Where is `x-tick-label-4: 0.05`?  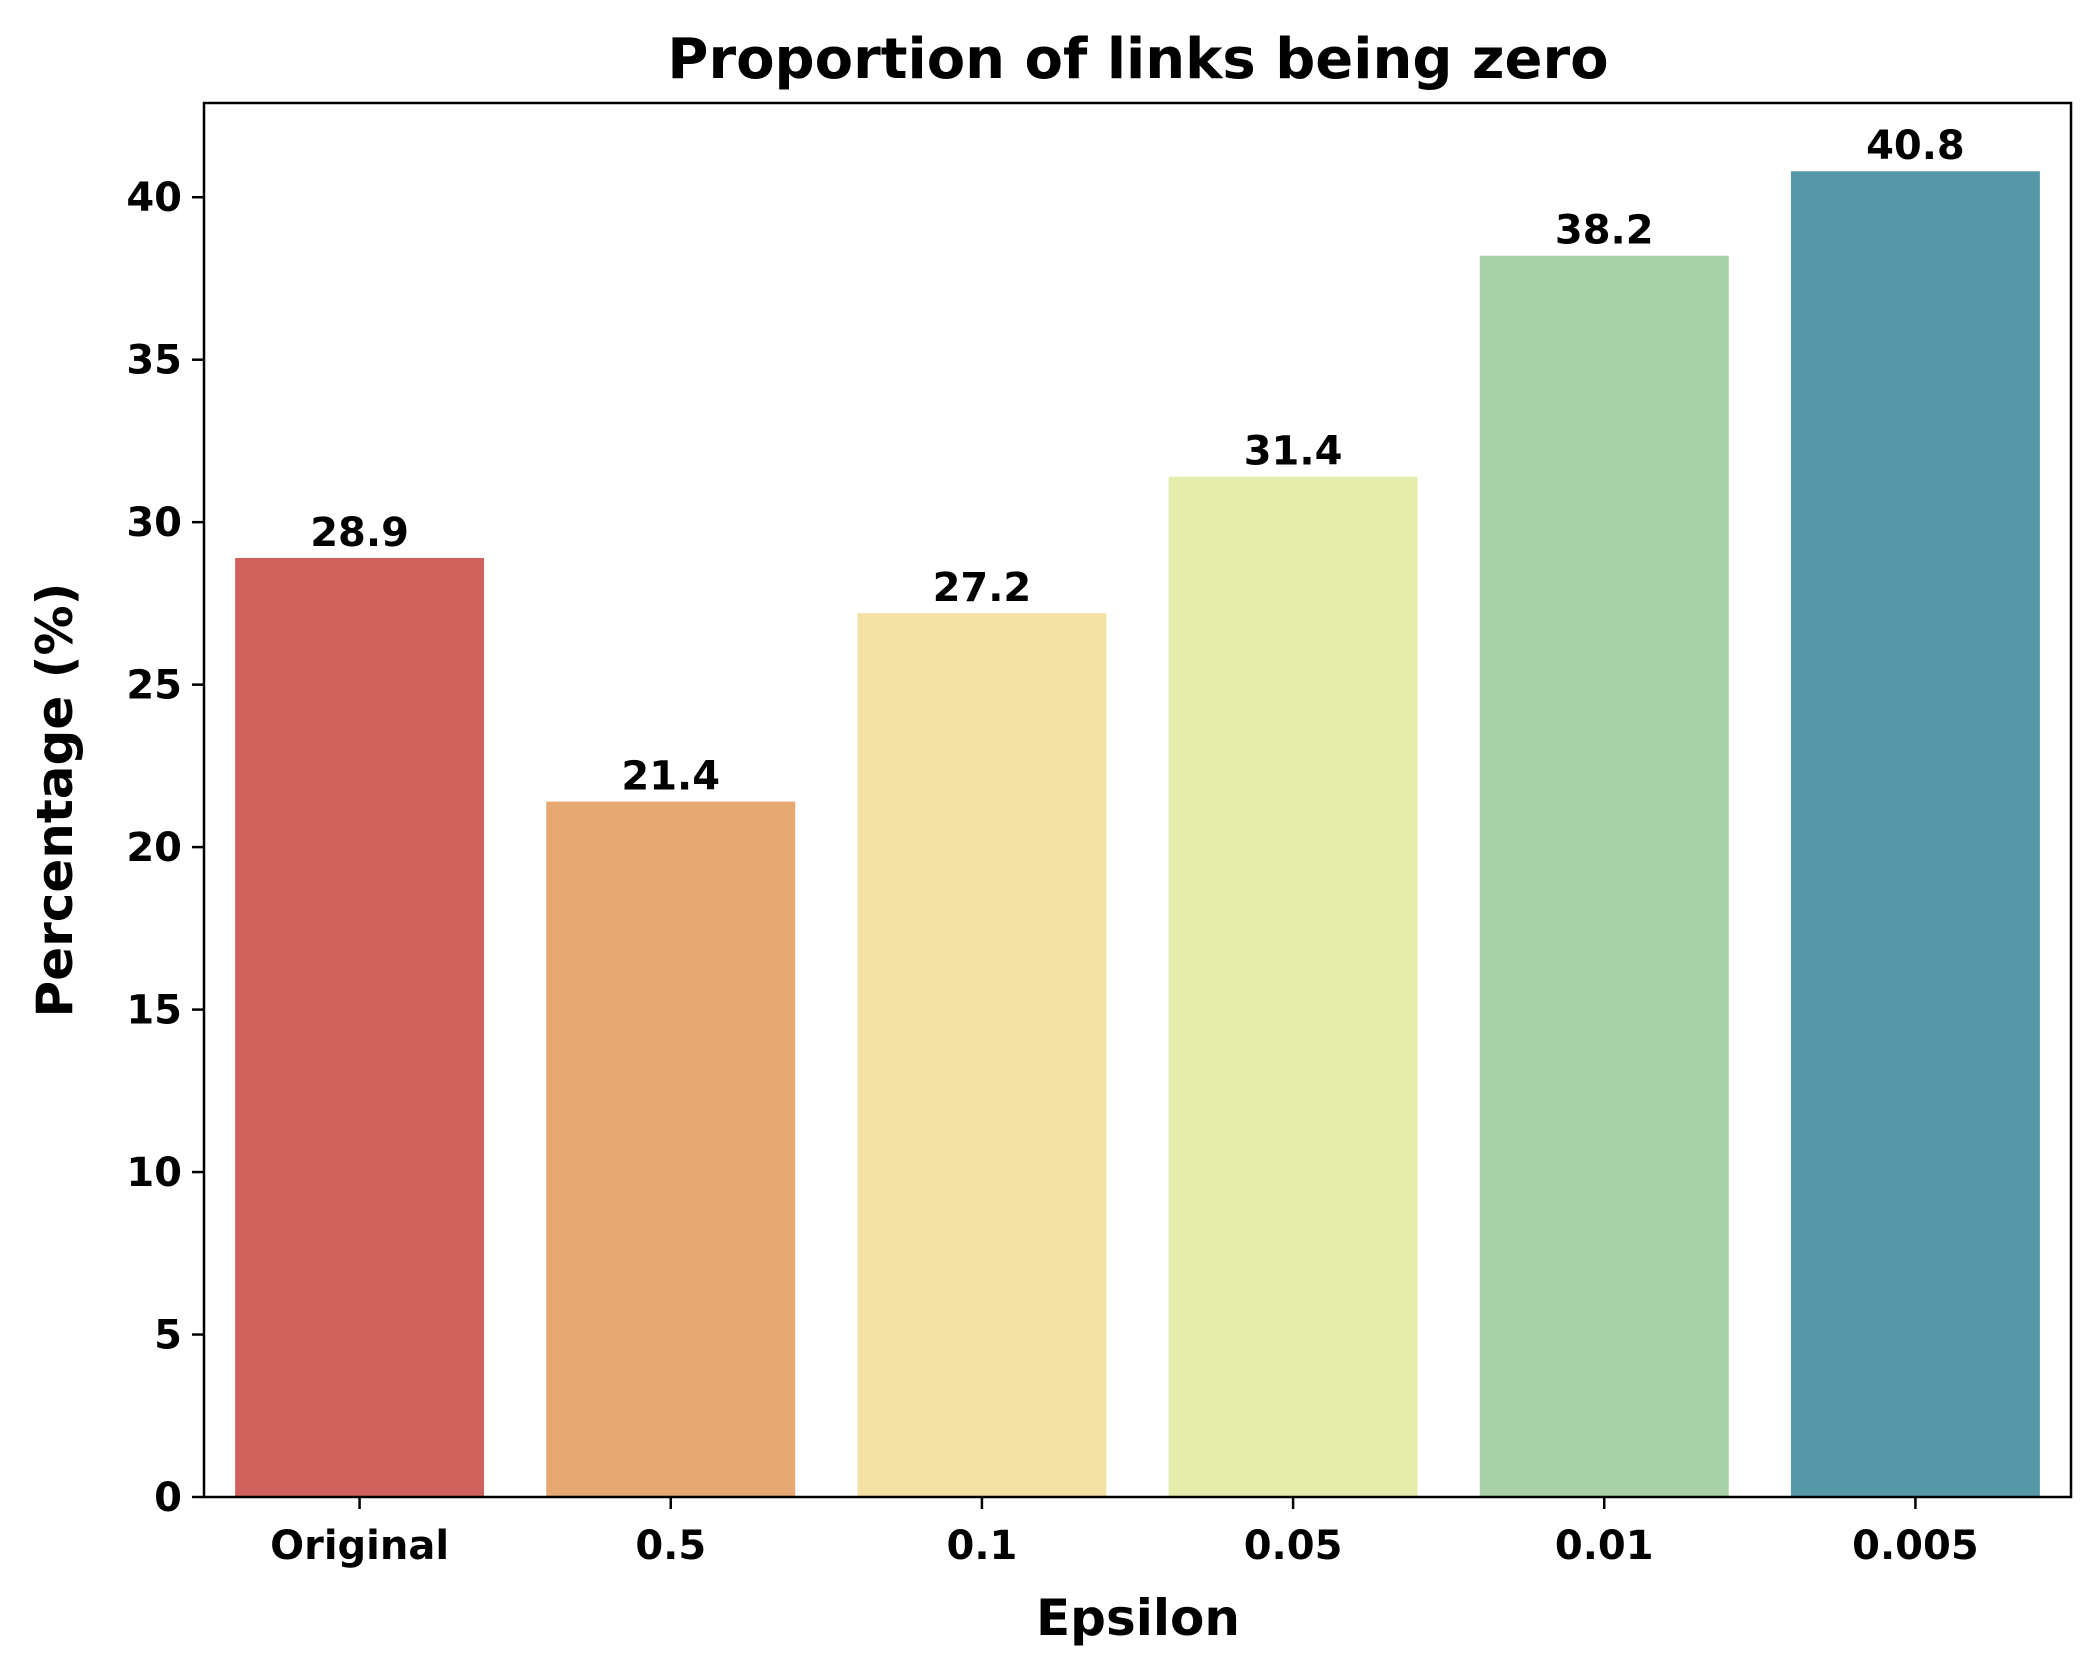 x-tick-label-4: 0.05 is located at coordinates (1293, 1546).